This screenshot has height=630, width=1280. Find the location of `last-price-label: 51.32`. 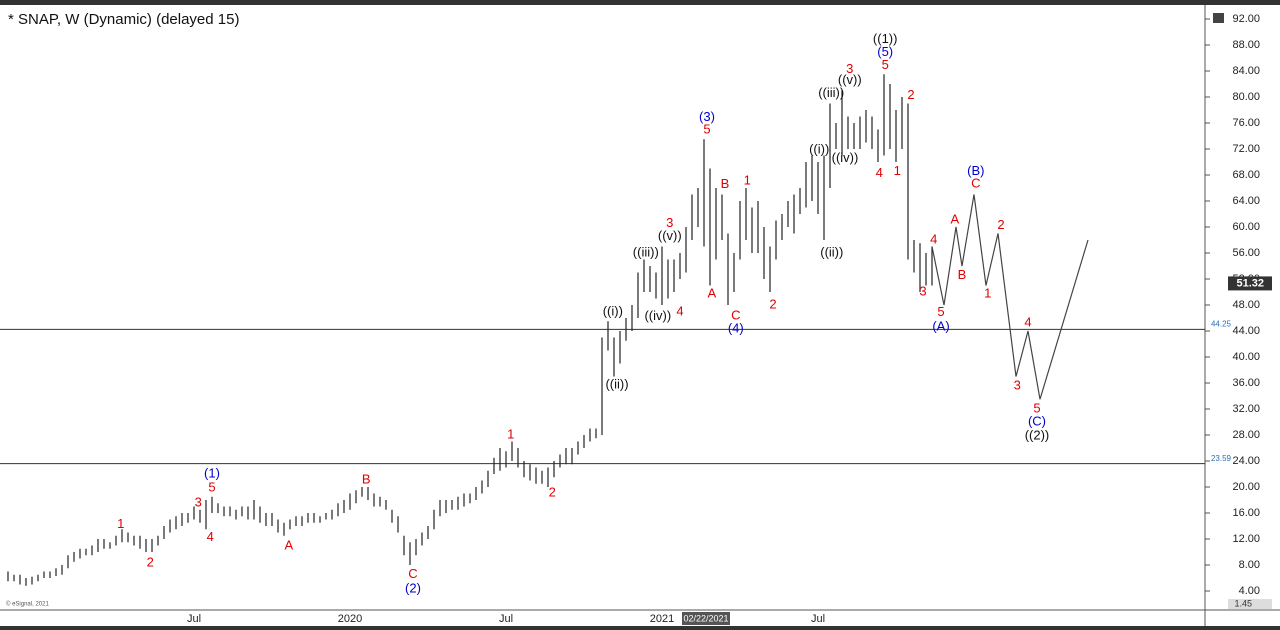

last-price-label: 51.32 is located at coordinates (1250, 283).